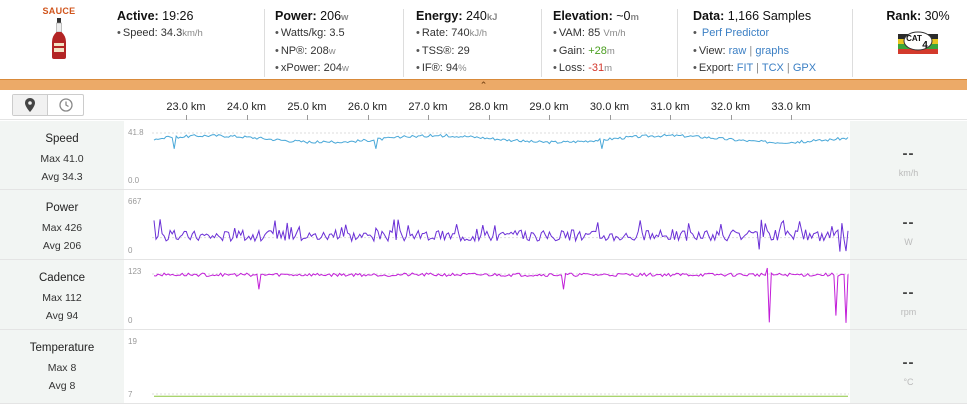 This screenshot has width=967, height=404. I want to click on chart-plot-speed: 41.8 0.0, so click(487, 155).